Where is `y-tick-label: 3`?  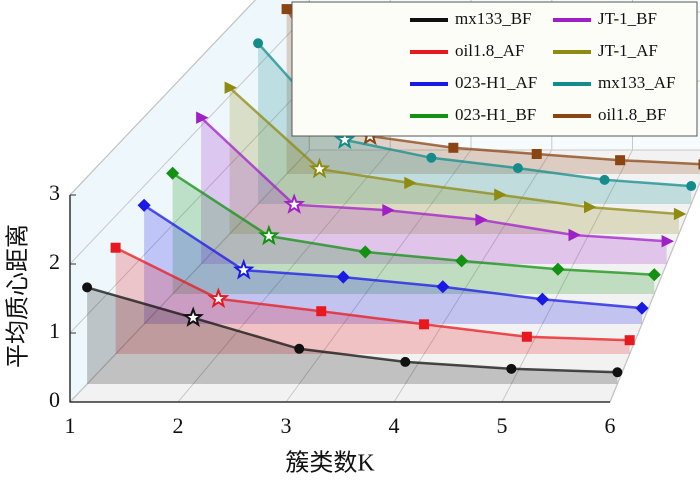
y-tick-label: 3 is located at coordinates (54, 192).